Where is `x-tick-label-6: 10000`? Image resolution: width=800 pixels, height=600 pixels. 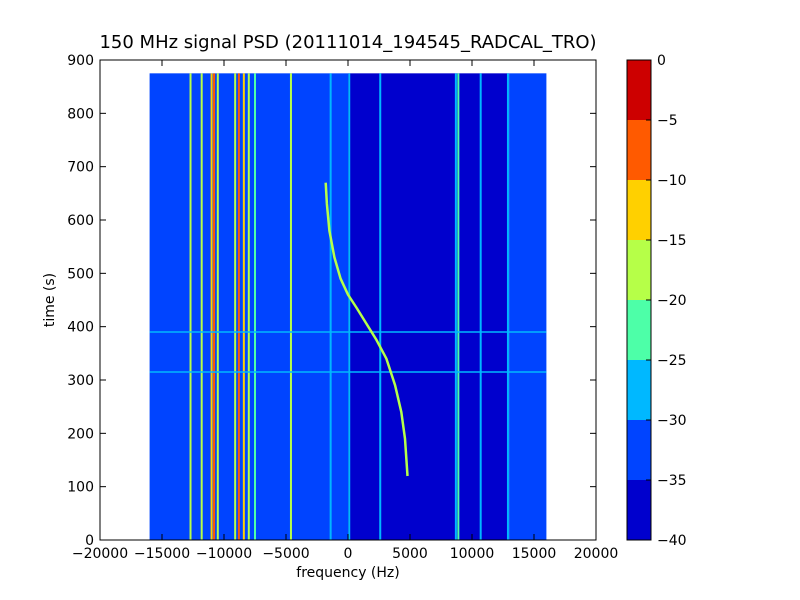 x-tick-label-6: 10000 is located at coordinates (472, 554).